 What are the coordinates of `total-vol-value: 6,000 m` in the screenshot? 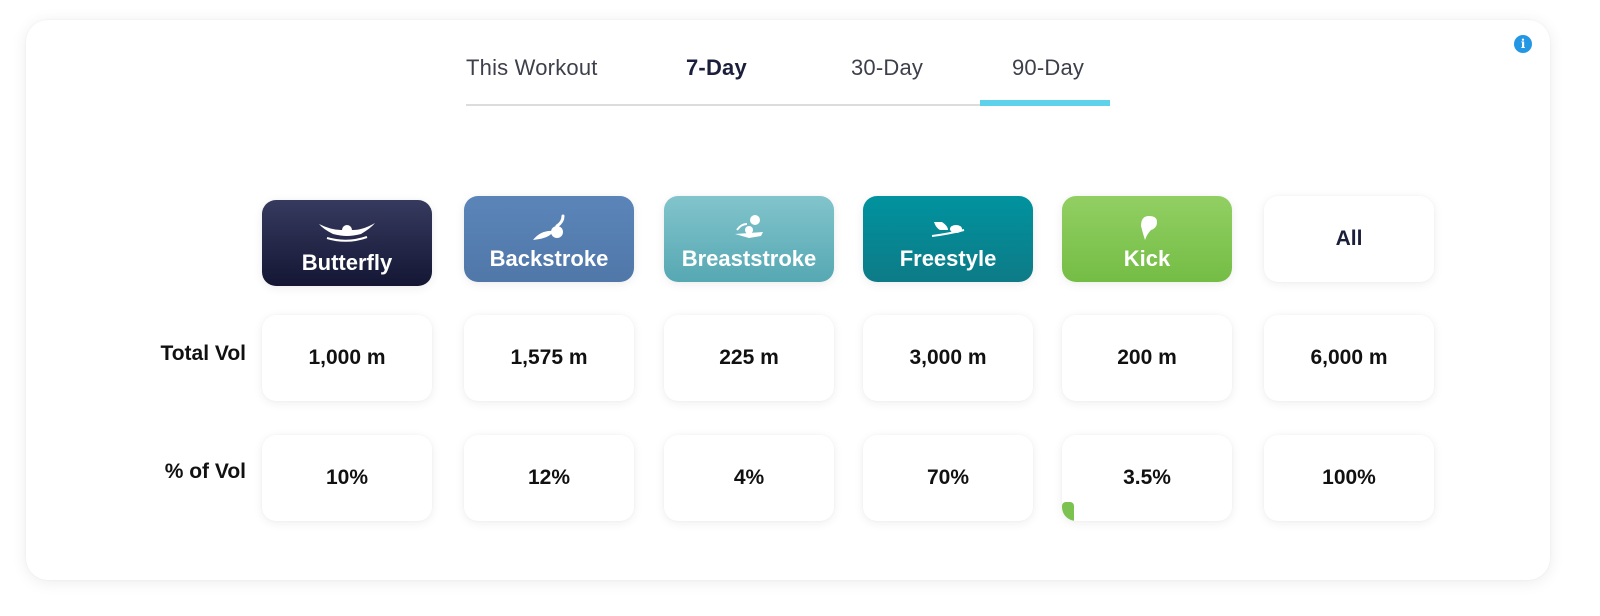 It's located at (1349, 357).